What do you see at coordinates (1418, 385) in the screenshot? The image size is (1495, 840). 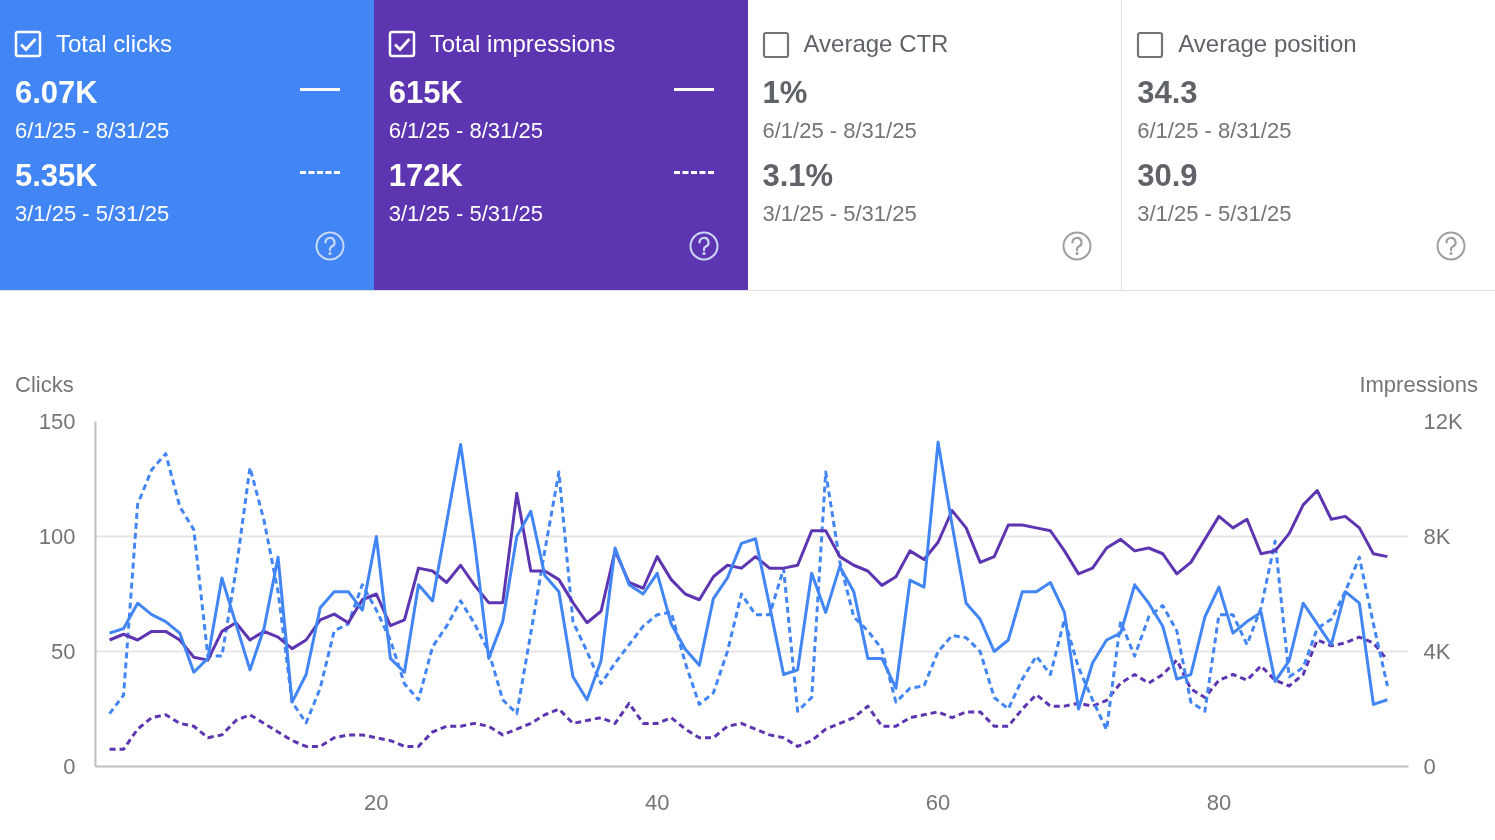 I see `y2-axis-title: Impressions` at bounding box center [1418, 385].